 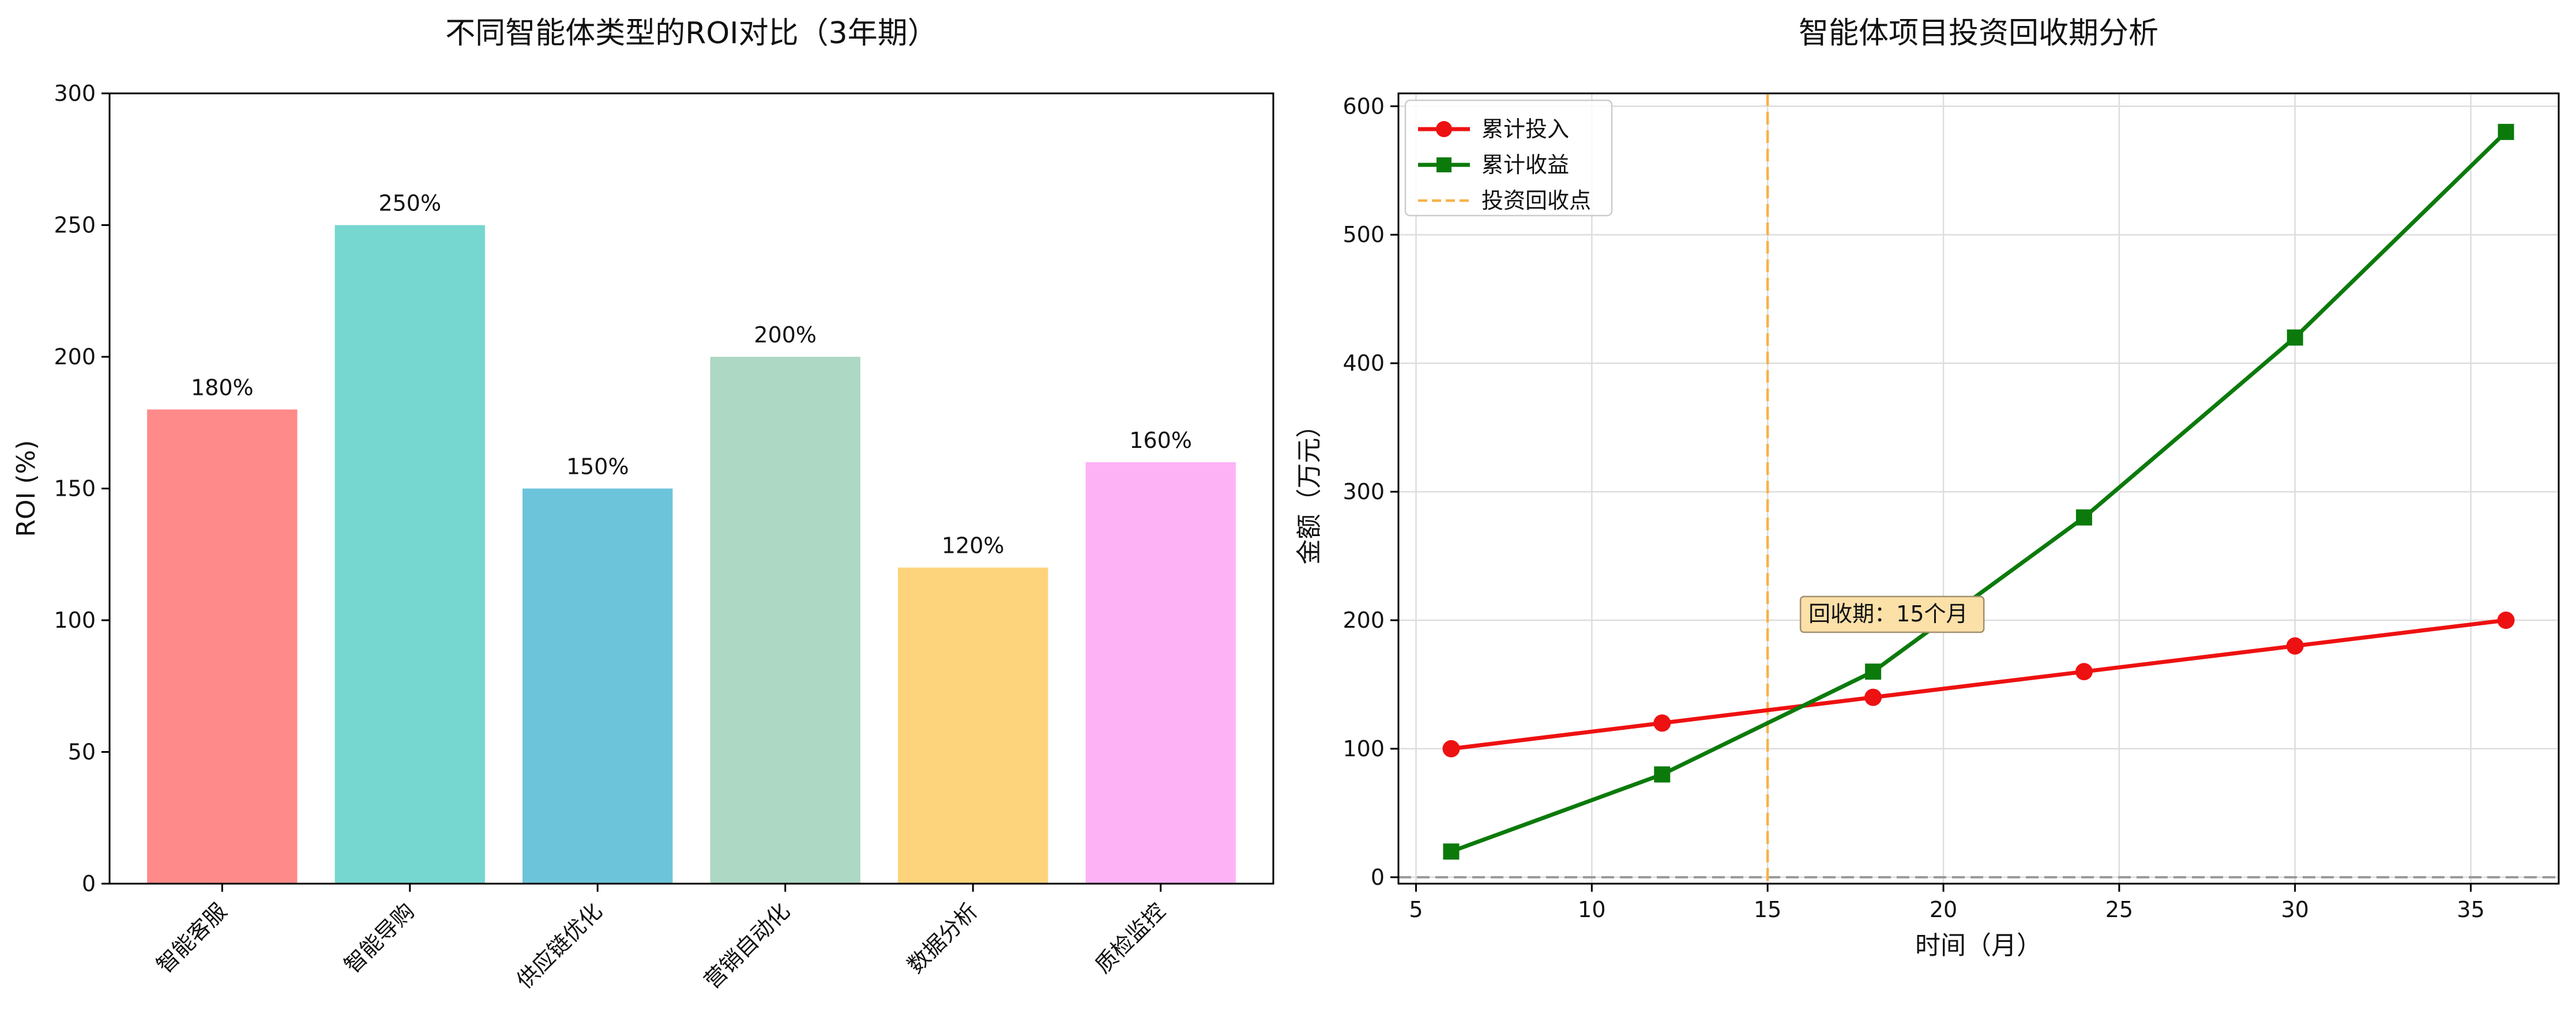 What do you see at coordinates (661, 939) in the screenshot?
I see `bar-chart-xticks: 智能客服 智能导购 供应链优化 营销自动化 数据分析 质检监控` at bounding box center [661, 939].